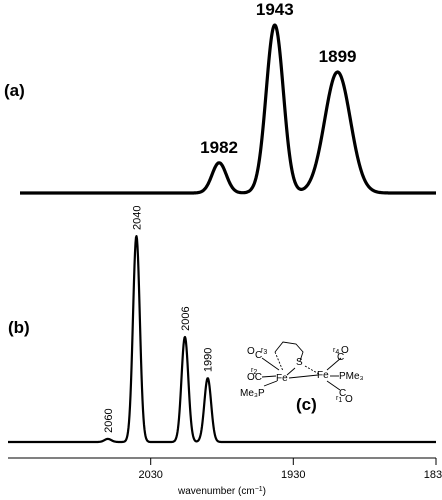 The image size is (442, 500). I want to click on co-mid-left: OC, so click(254, 377).